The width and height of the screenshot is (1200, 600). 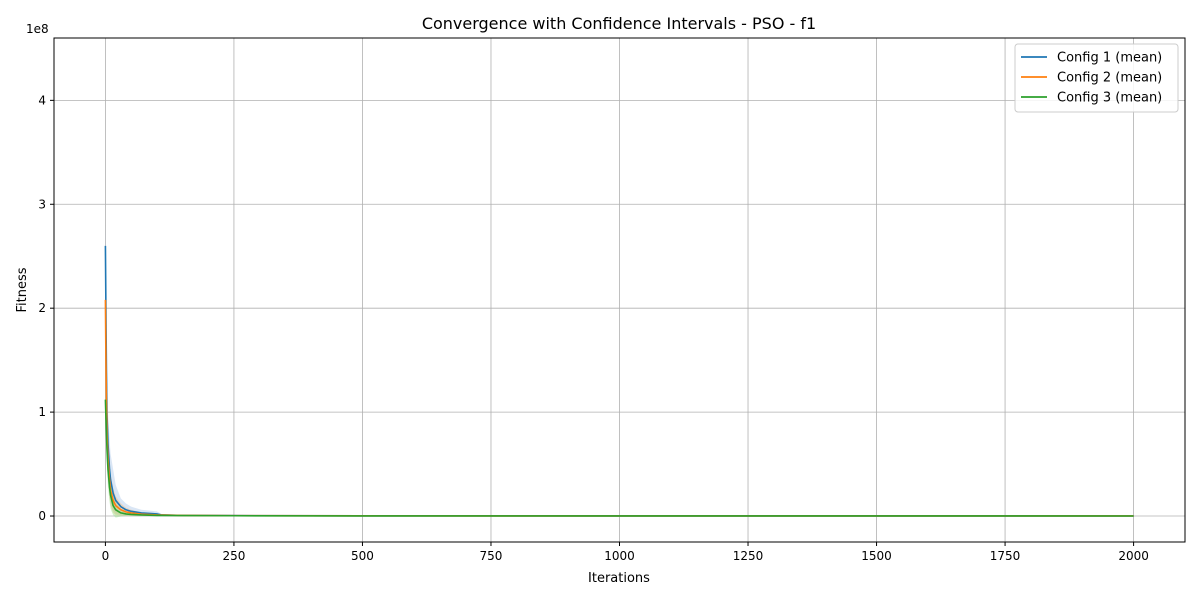 I want to click on legend-box, so click(x=1096, y=78).